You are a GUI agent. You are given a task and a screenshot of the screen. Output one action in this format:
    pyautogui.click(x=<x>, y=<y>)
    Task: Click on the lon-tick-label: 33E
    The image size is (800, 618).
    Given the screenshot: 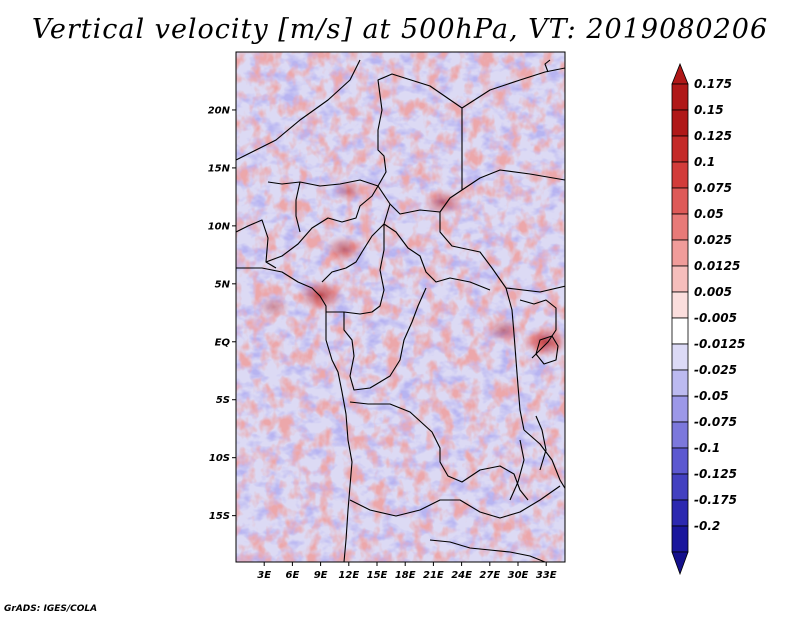 What is the action you would take?
    pyautogui.click(x=546, y=575)
    